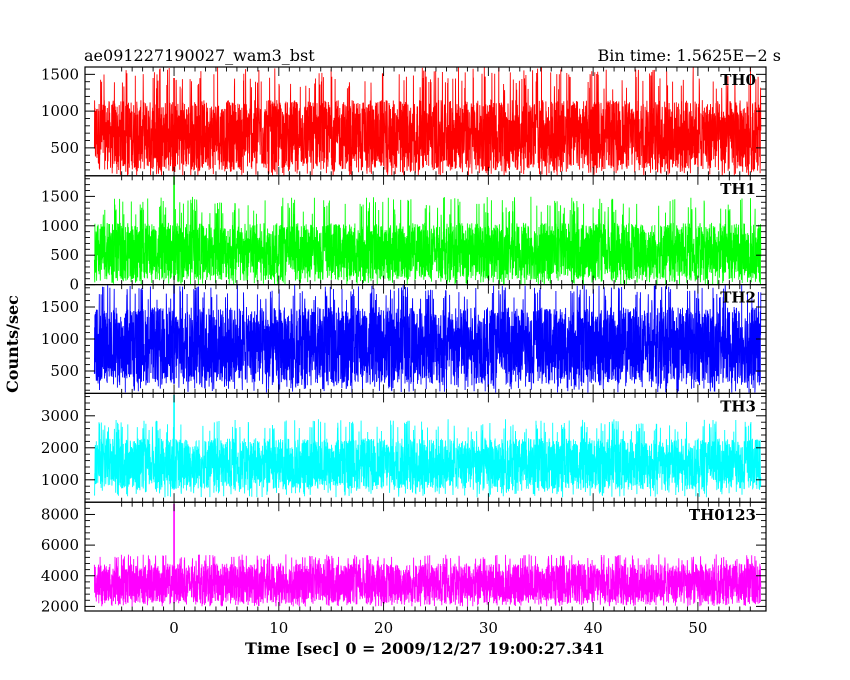 The width and height of the screenshot is (850, 680). What do you see at coordinates (738, 406) in the screenshot?
I see `panel-label-th3: TH3` at bounding box center [738, 406].